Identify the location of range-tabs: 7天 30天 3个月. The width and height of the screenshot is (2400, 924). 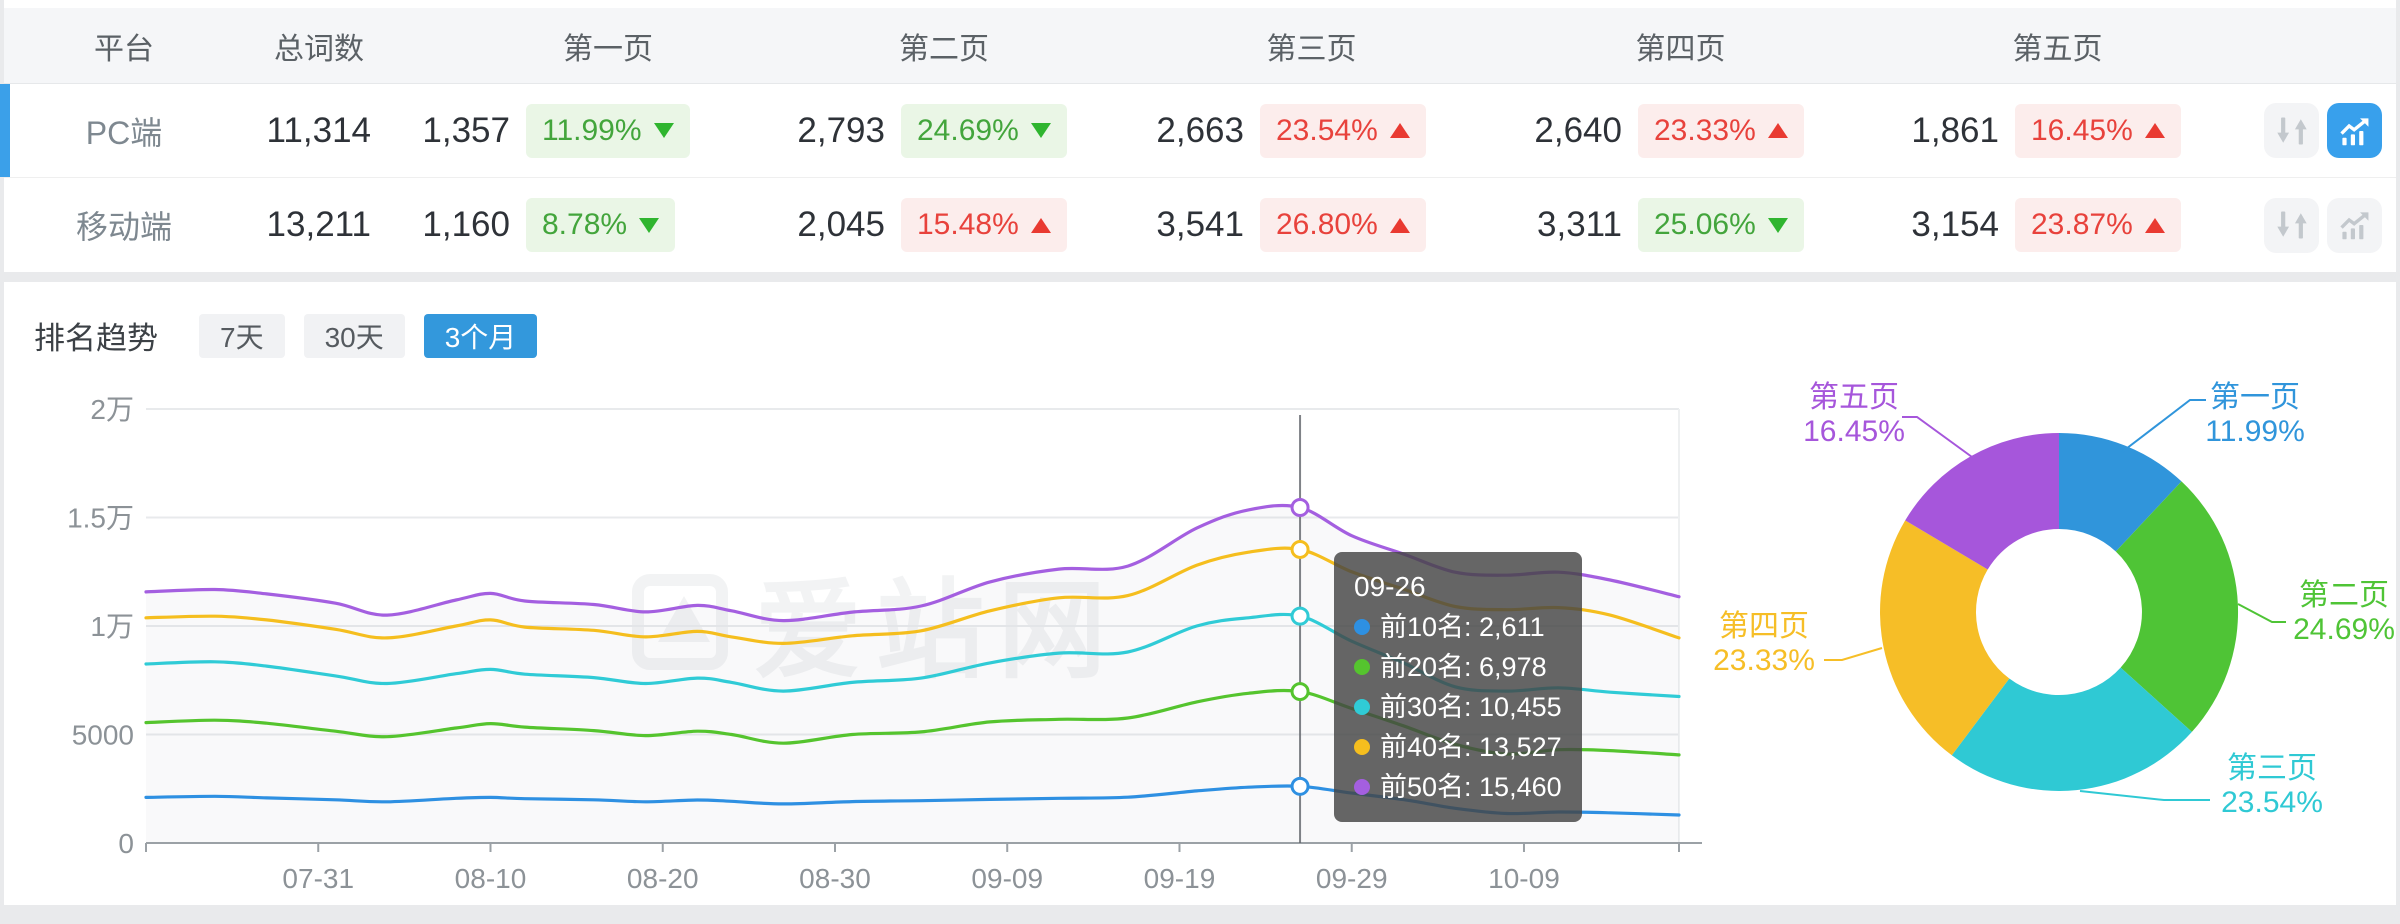
(359, 335).